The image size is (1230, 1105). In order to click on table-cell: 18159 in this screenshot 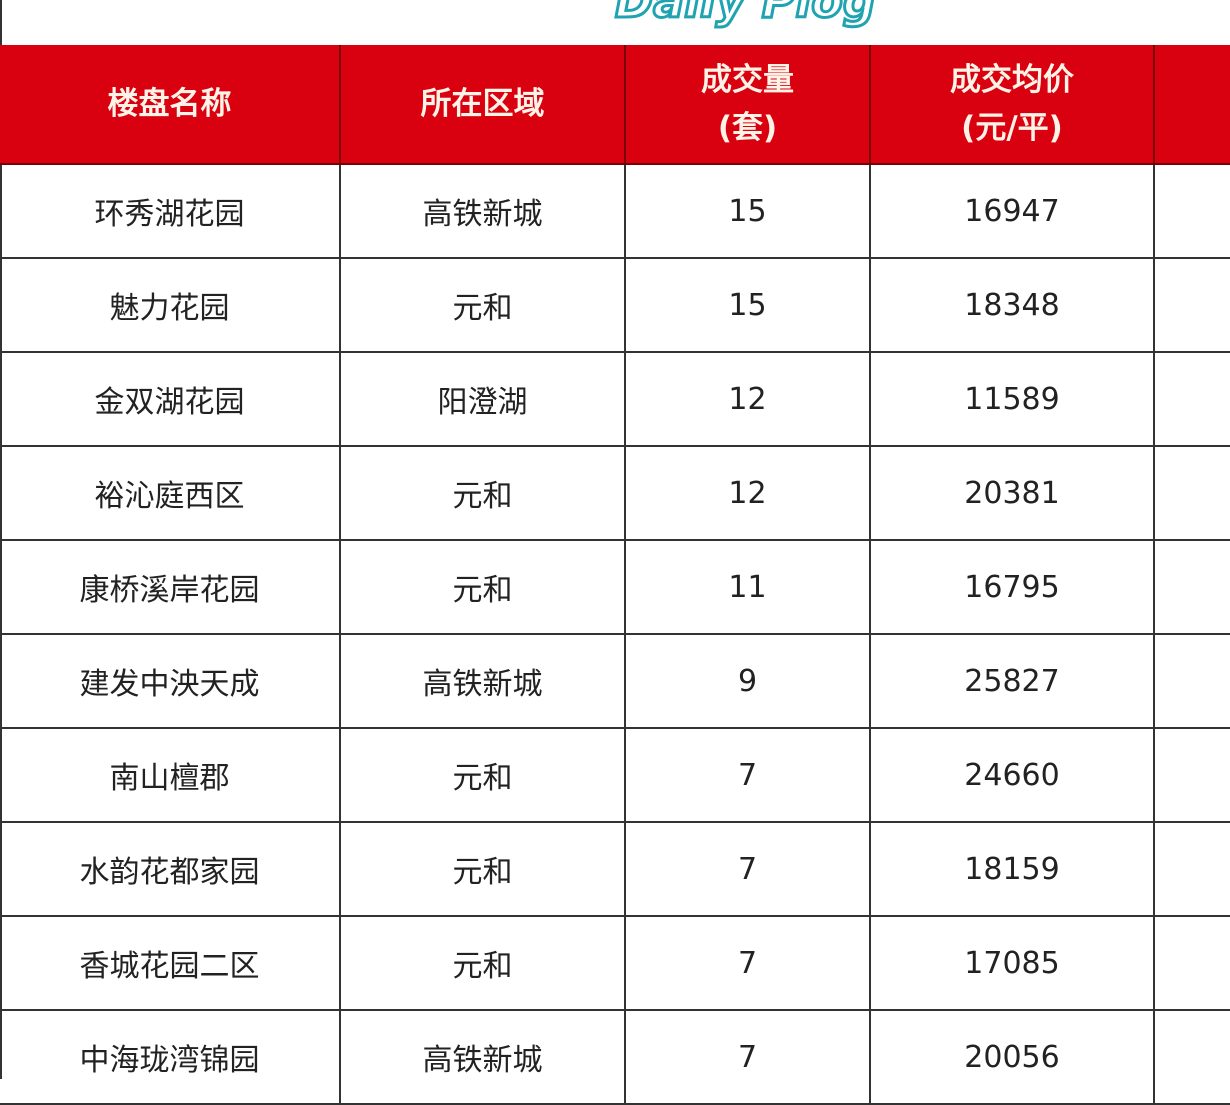, I will do `click(1013, 870)`.